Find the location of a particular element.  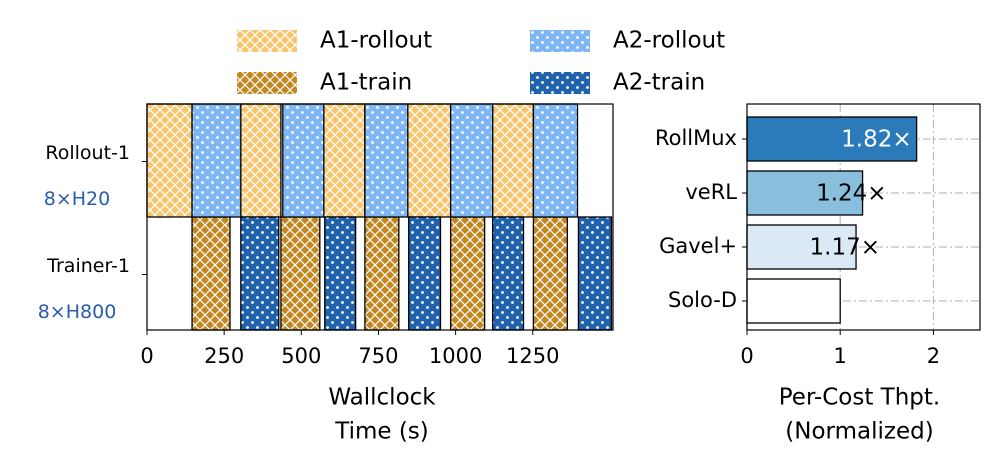

y-tick-label: Rollout-1 is located at coordinates (87, 153).